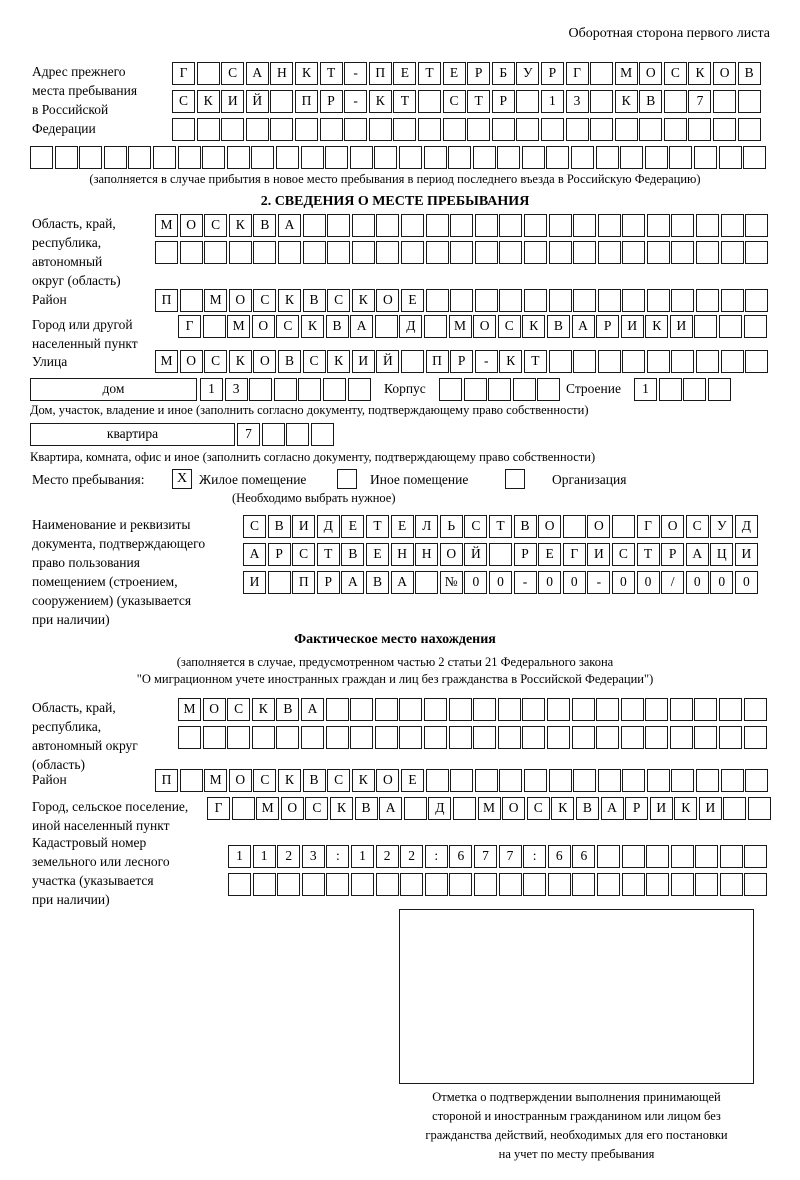 Image resolution: width=800 pixels, height=1180 pixels. What do you see at coordinates (479, 73) in the screenshot?
I see `char-cell: Р` at bounding box center [479, 73].